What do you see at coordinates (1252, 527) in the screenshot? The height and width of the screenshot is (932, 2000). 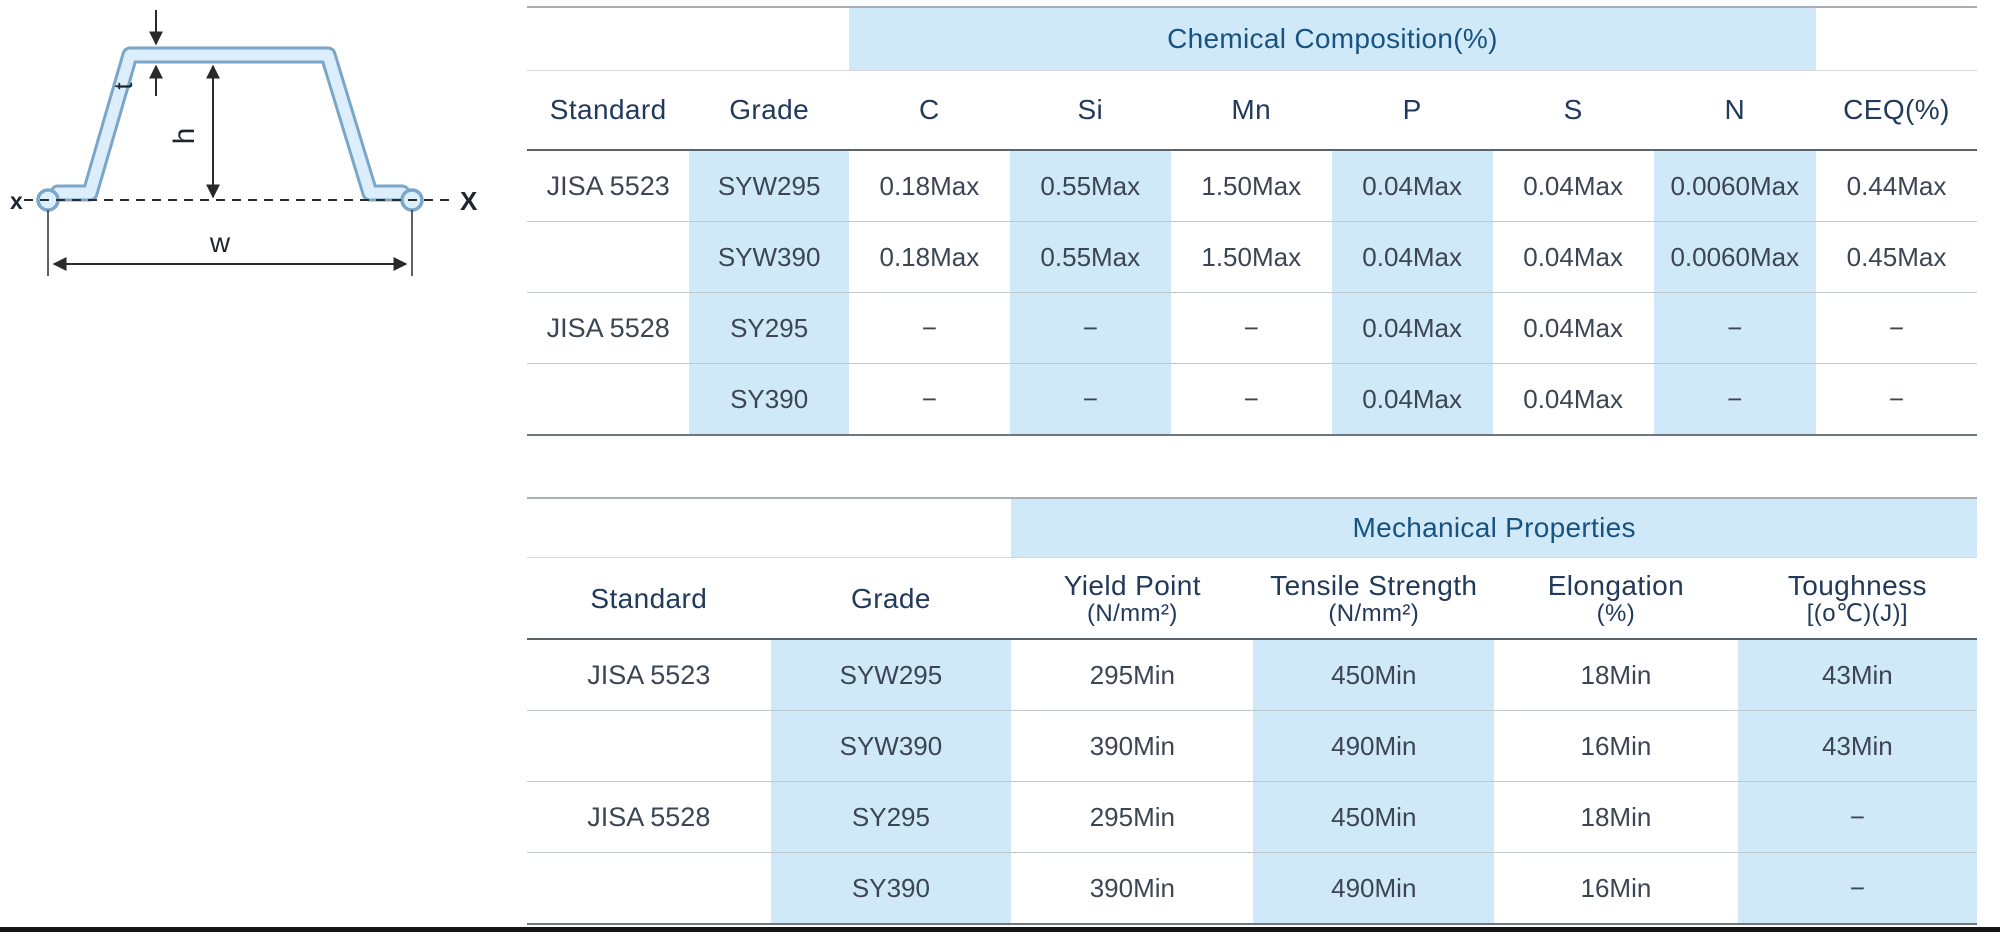 I see `table-row: Mechanical Properties` at bounding box center [1252, 527].